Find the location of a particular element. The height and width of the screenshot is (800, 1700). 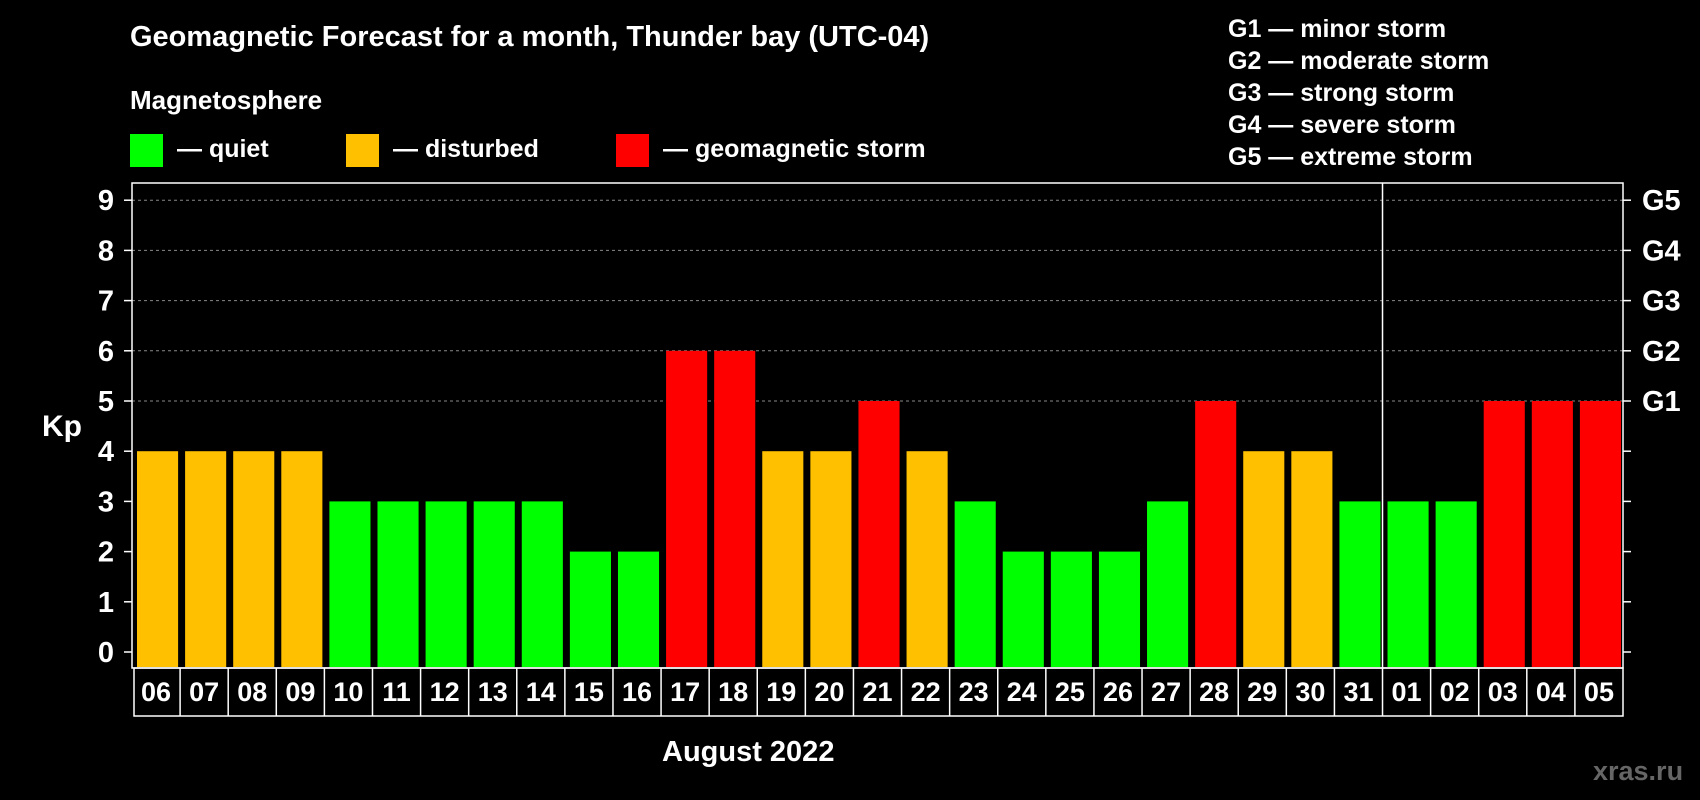

right-tick-label-G5: G5 is located at coordinates (1661, 201).